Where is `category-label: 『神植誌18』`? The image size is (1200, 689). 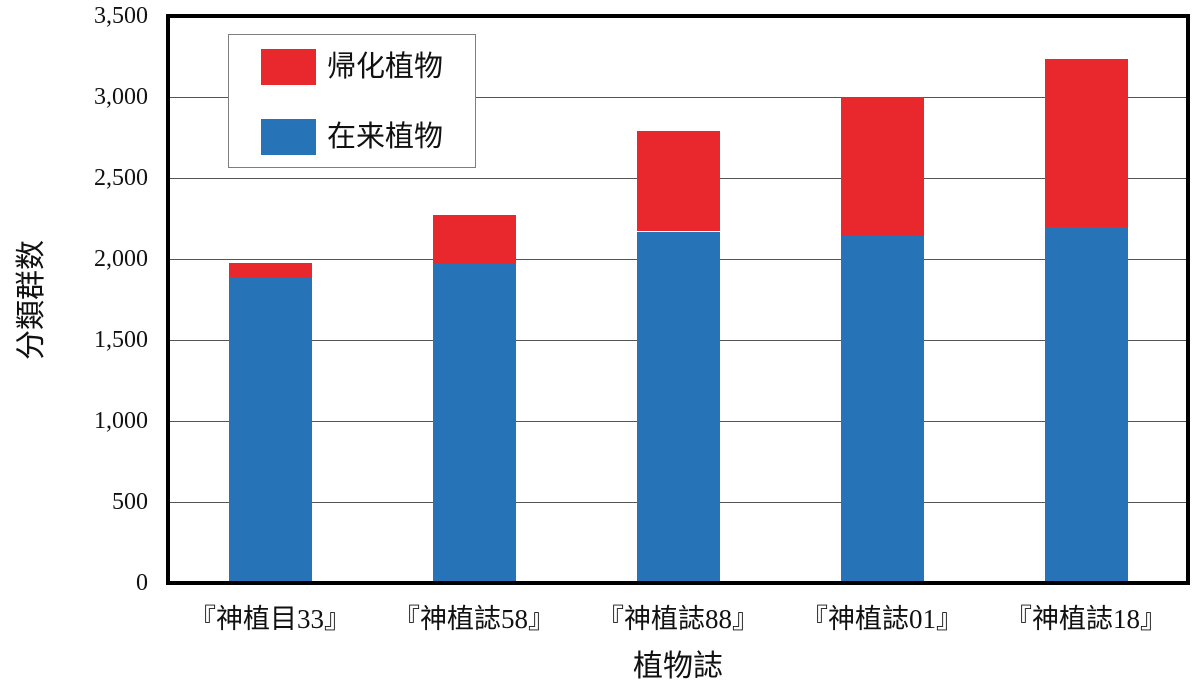 category-label: 『神植誌18』 is located at coordinates (1086, 619).